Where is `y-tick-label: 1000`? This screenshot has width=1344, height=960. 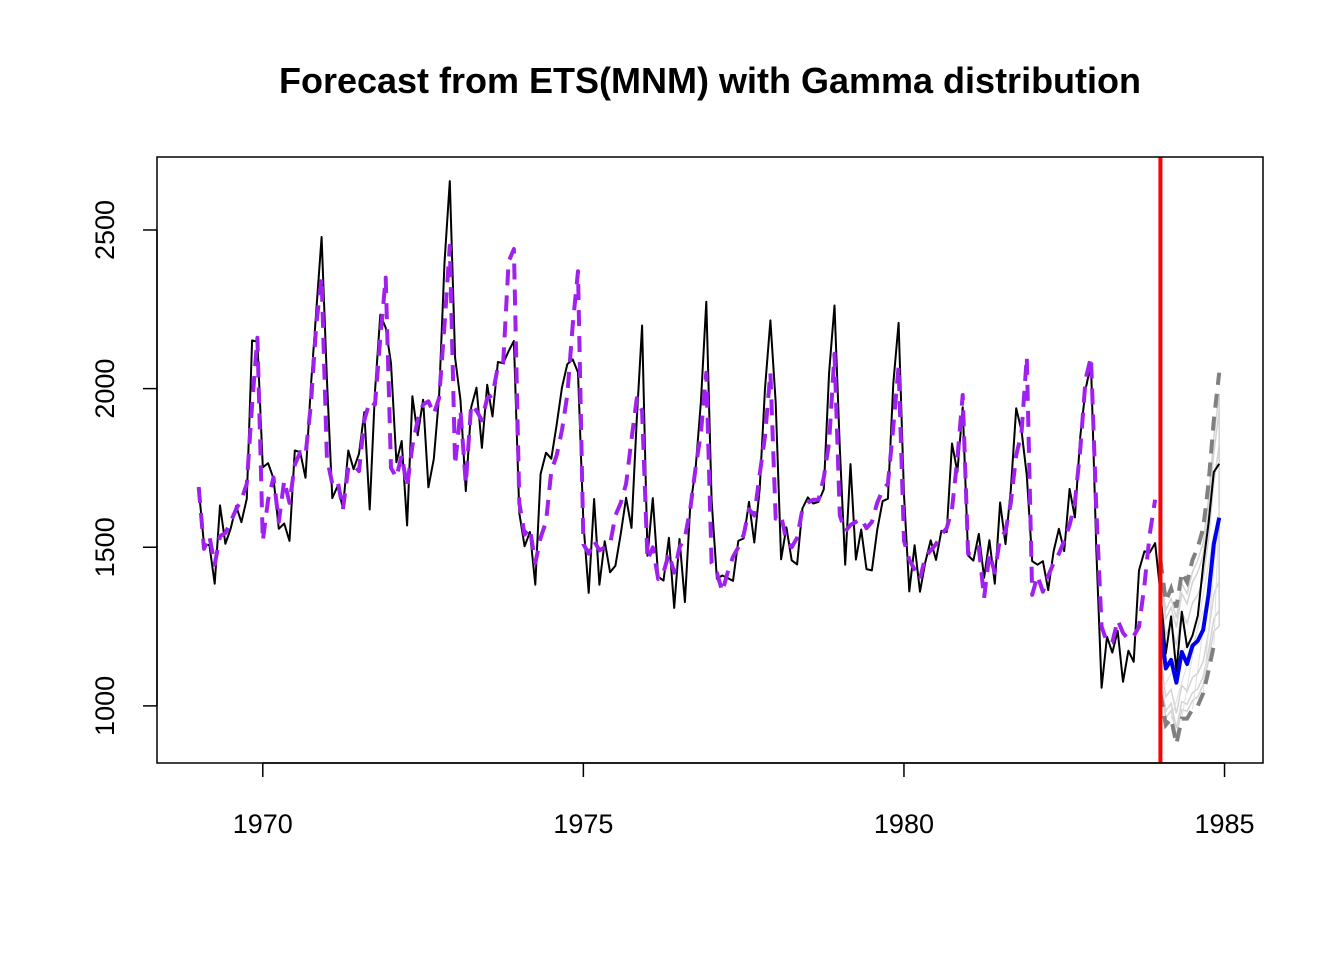
y-tick-label: 1000 is located at coordinates (105, 706).